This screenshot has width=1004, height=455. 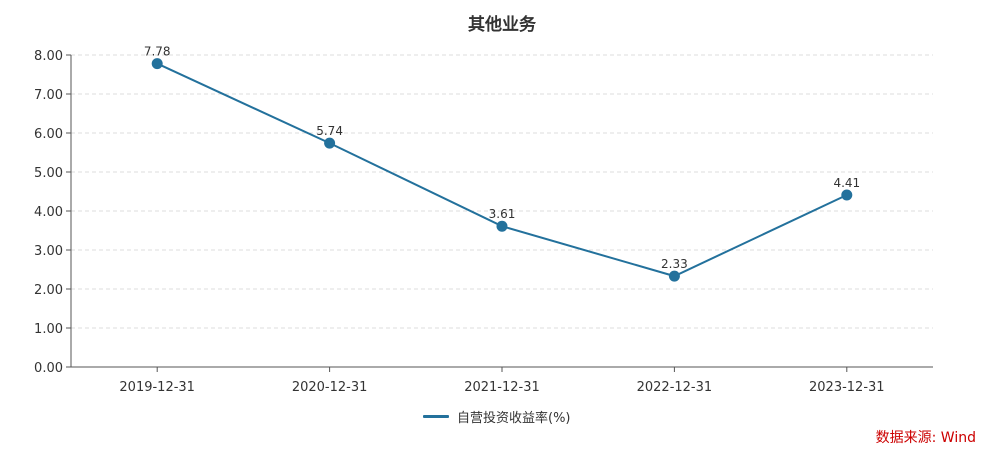 What do you see at coordinates (329, 131) in the screenshot?
I see `data-label: 5.74` at bounding box center [329, 131].